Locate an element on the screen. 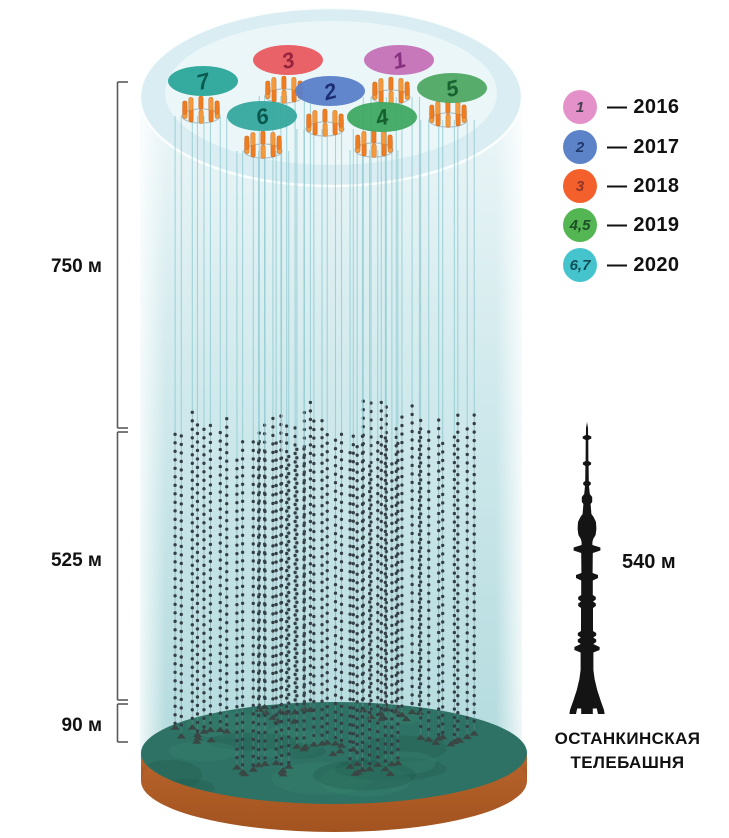  cluster-pad-1: 1 is located at coordinates (399, 60).